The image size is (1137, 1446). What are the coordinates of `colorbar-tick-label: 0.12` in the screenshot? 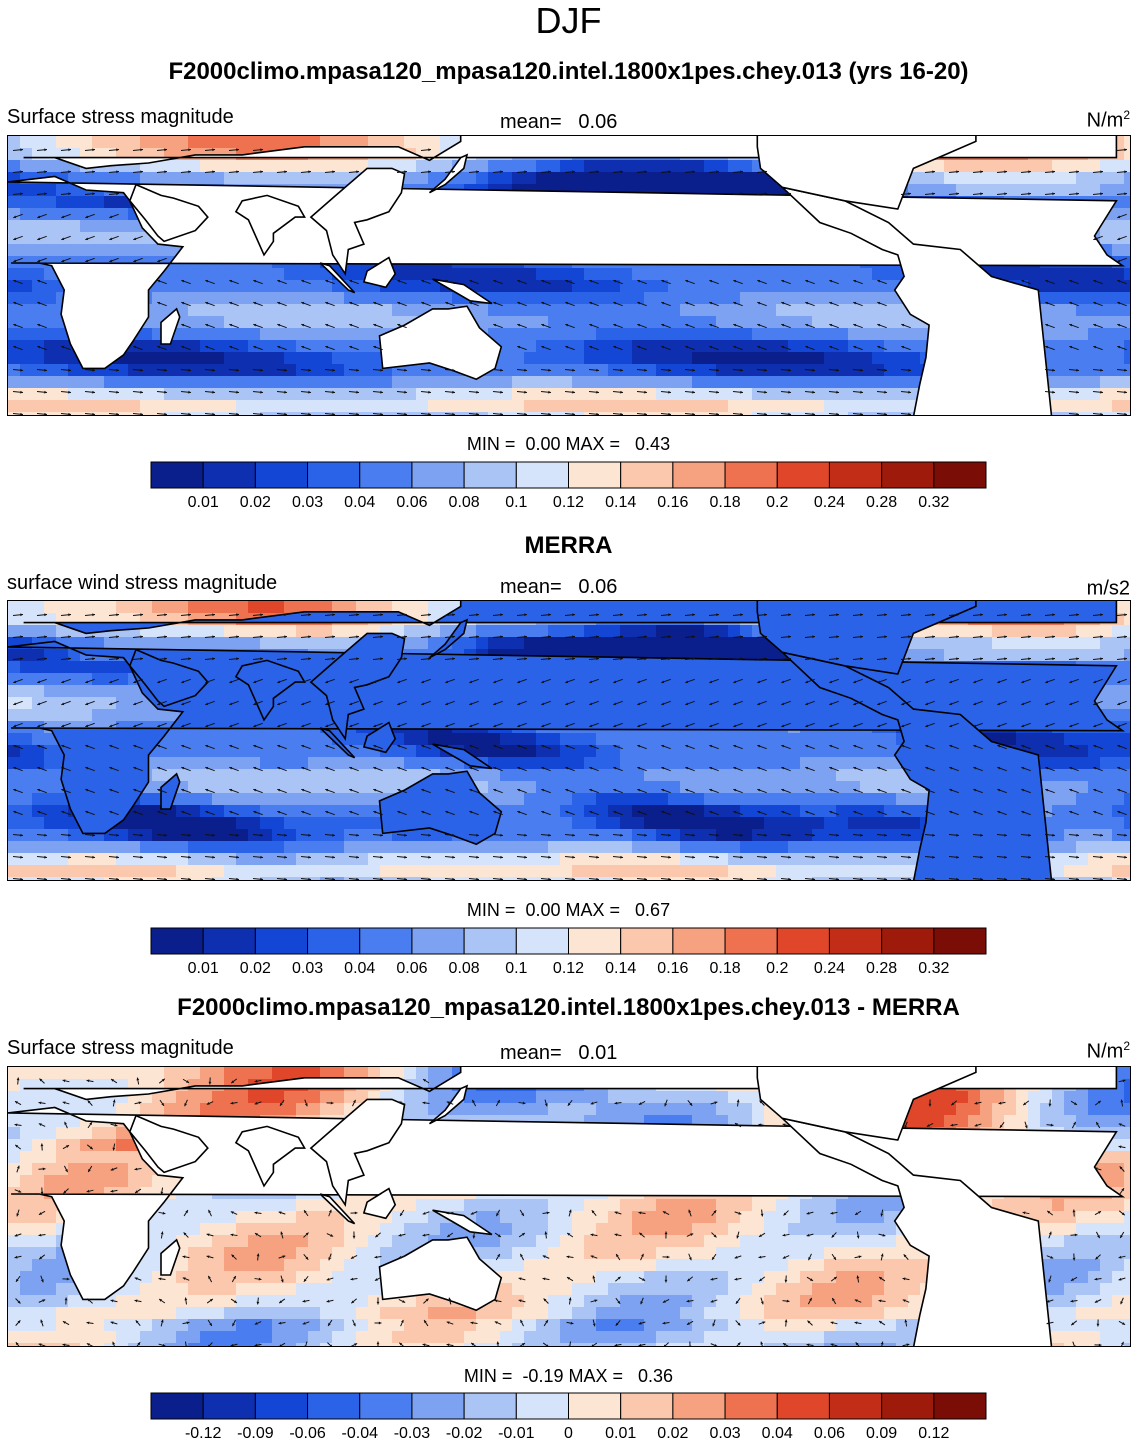 It's located at (568, 502).